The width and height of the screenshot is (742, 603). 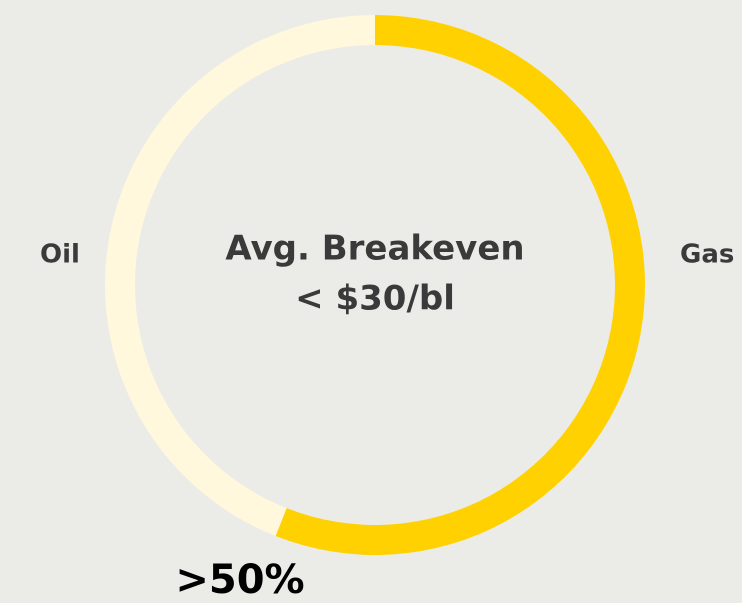 I want to click on center-title: Avg. Breakeven, so click(x=374, y=249).